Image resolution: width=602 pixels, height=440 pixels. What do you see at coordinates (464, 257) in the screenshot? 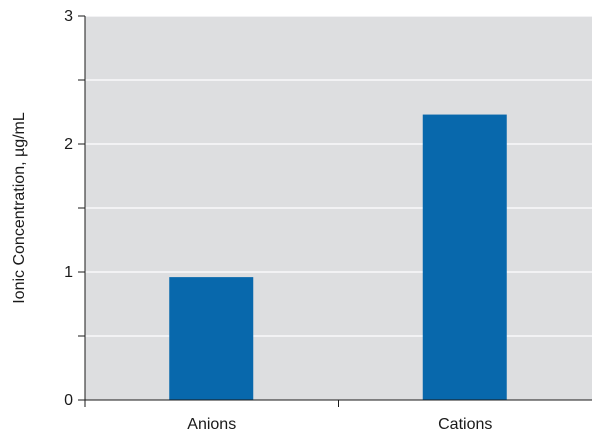
I see `bar-cations` at bounding box center [464, 257].